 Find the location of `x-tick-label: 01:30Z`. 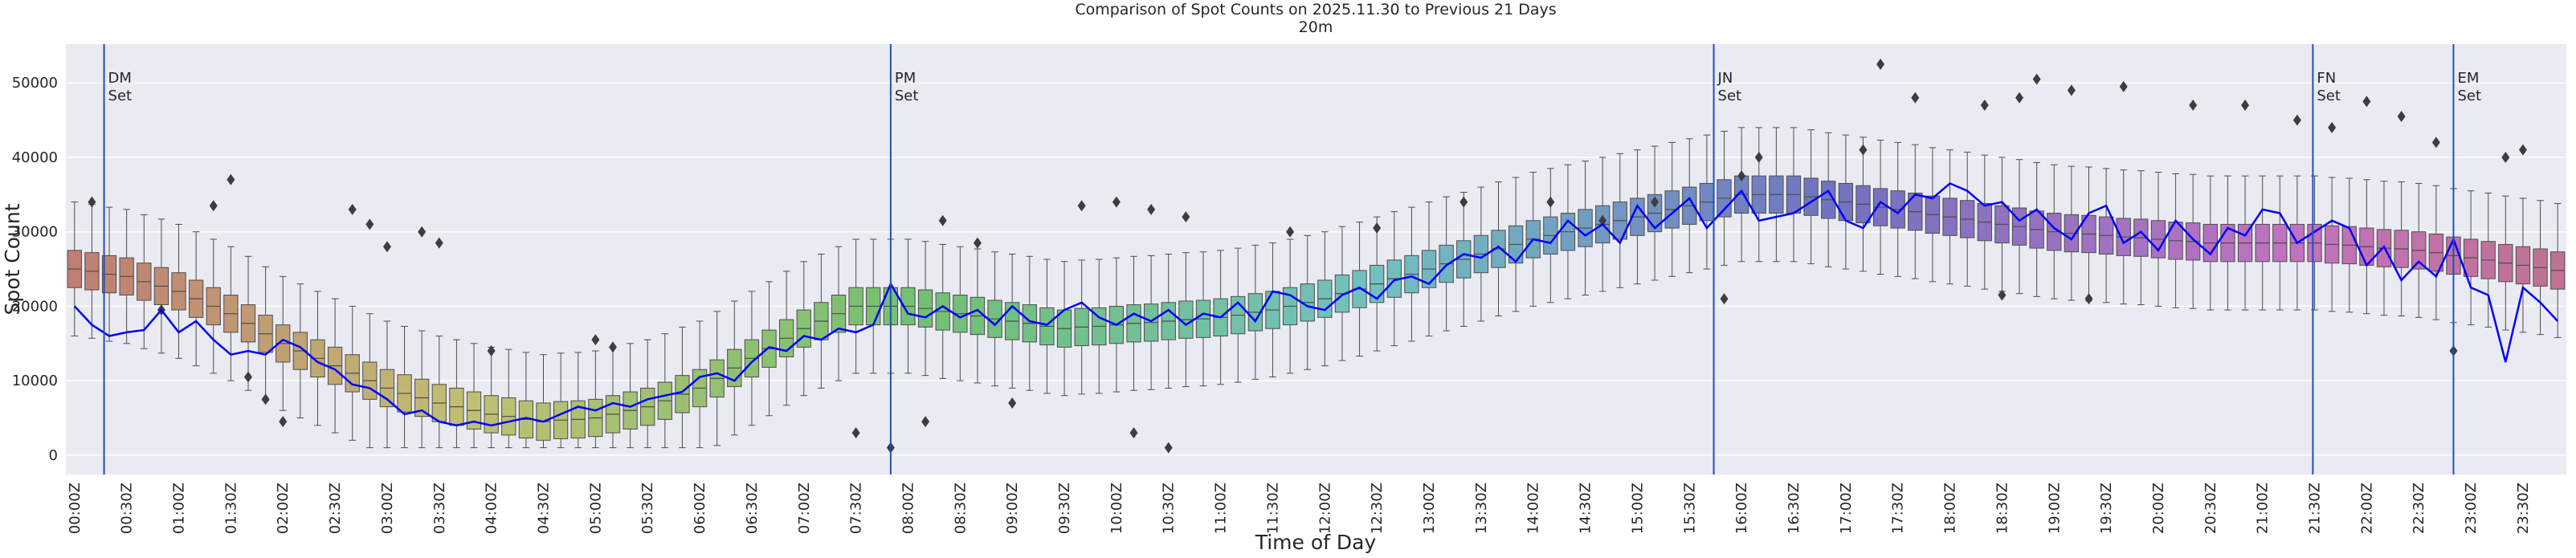

x-tick-label: 01:30Z is located at coordinates (230, 508).